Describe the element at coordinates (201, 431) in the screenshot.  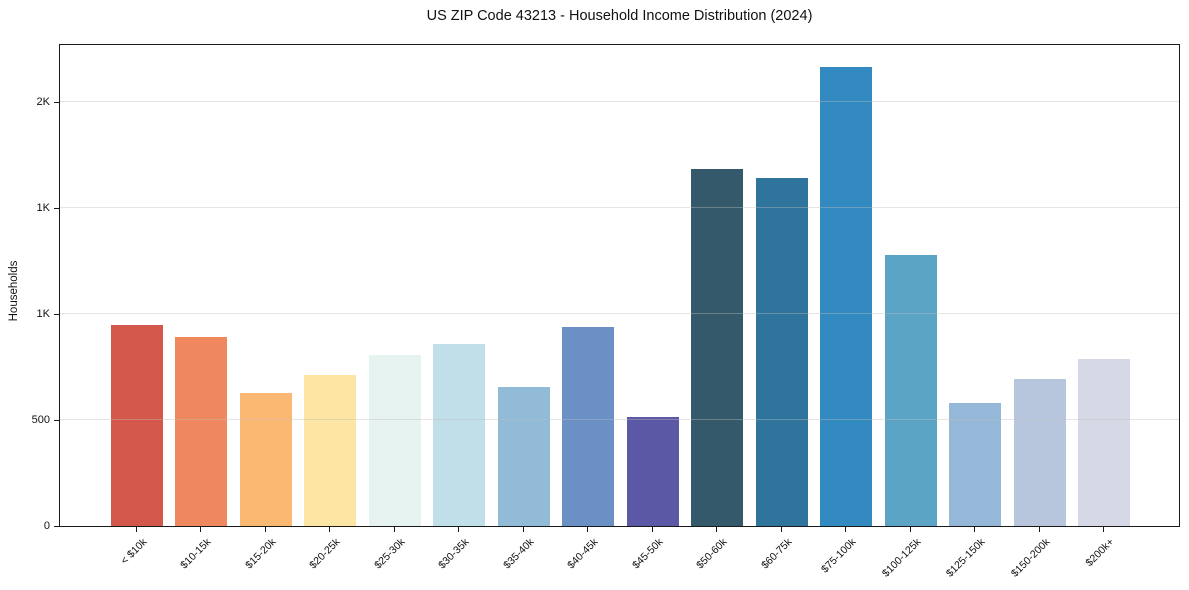
I see `bar-$10-15k` at that location.